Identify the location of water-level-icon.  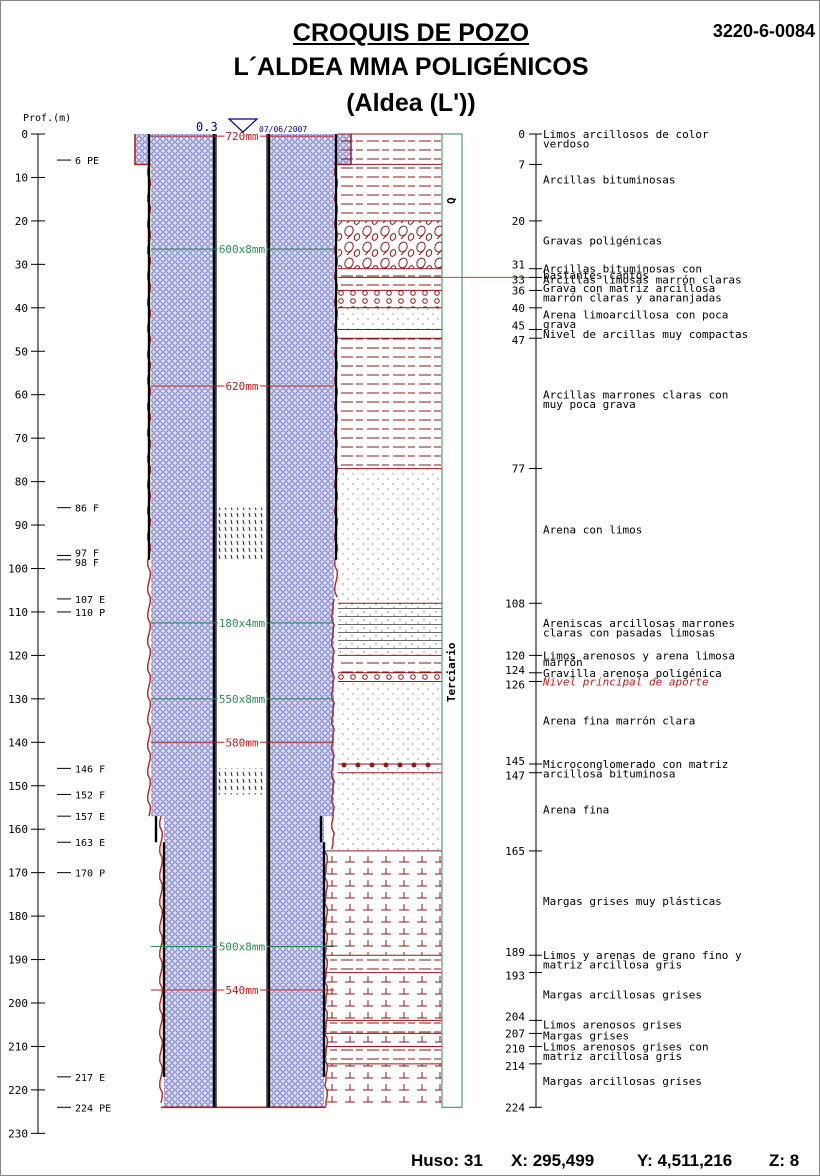
(243, 125).